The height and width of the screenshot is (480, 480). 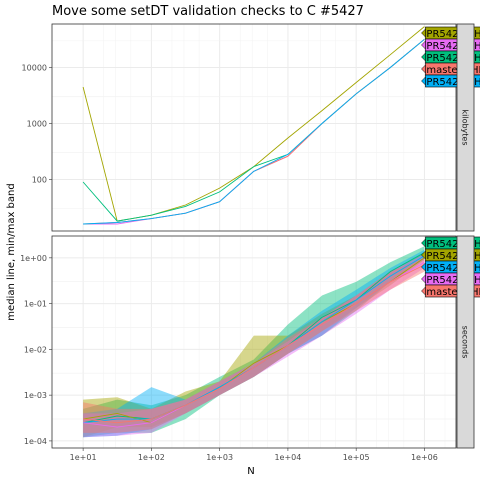 What do you see at coordinates (356, 457) in the screenshot?
I see `x-tick-label: 1e+05` at bounding box center [356, 457].